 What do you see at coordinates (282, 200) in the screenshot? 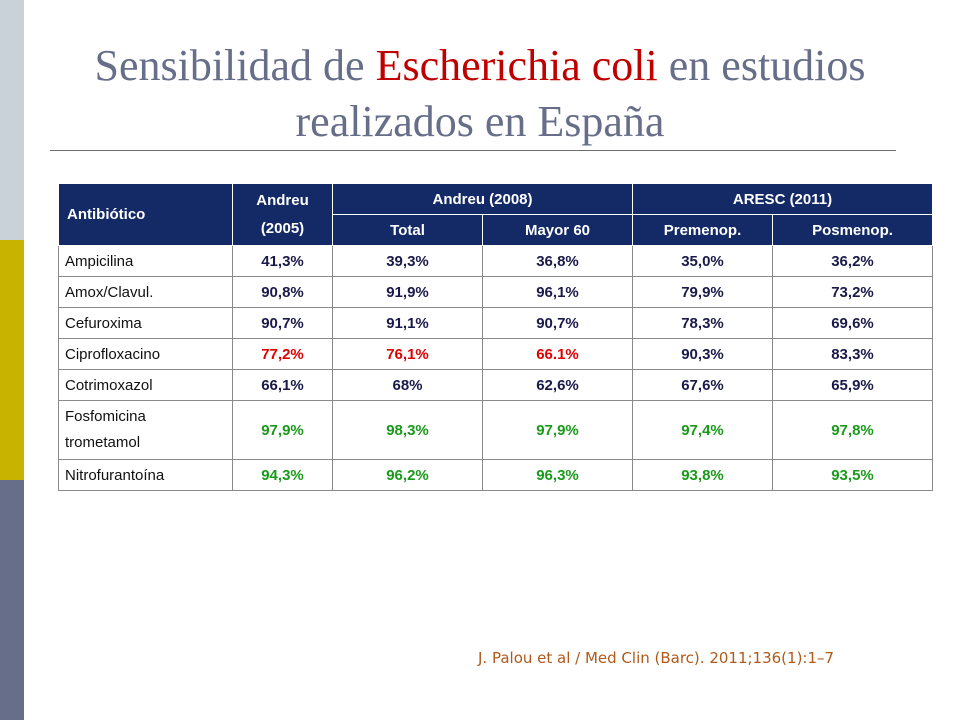
I see `header-andreu-2005-line1: Andreu` at bounding box center [282, 200].